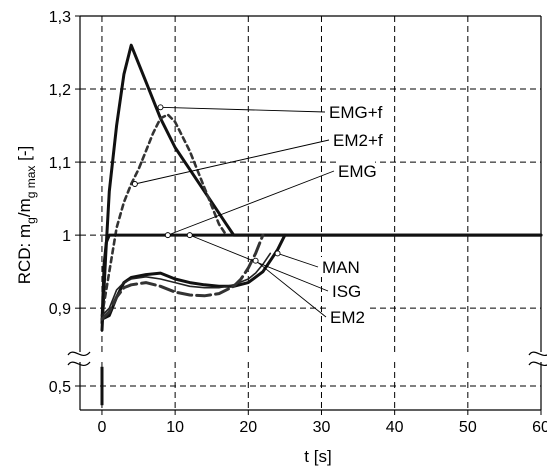  What do you see at coordinates (277, 253) in the screenshot?
I see `marker-man` at bounding box center [277, 253].